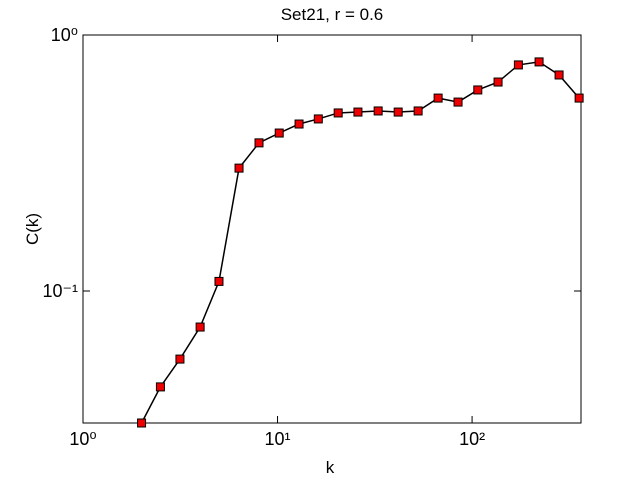 This screenshot has height=480, width=640. What do you see at coordinates (330, 467) in the screenshot?
I see `x-axis-label: k` at bounding box center [330, 467].